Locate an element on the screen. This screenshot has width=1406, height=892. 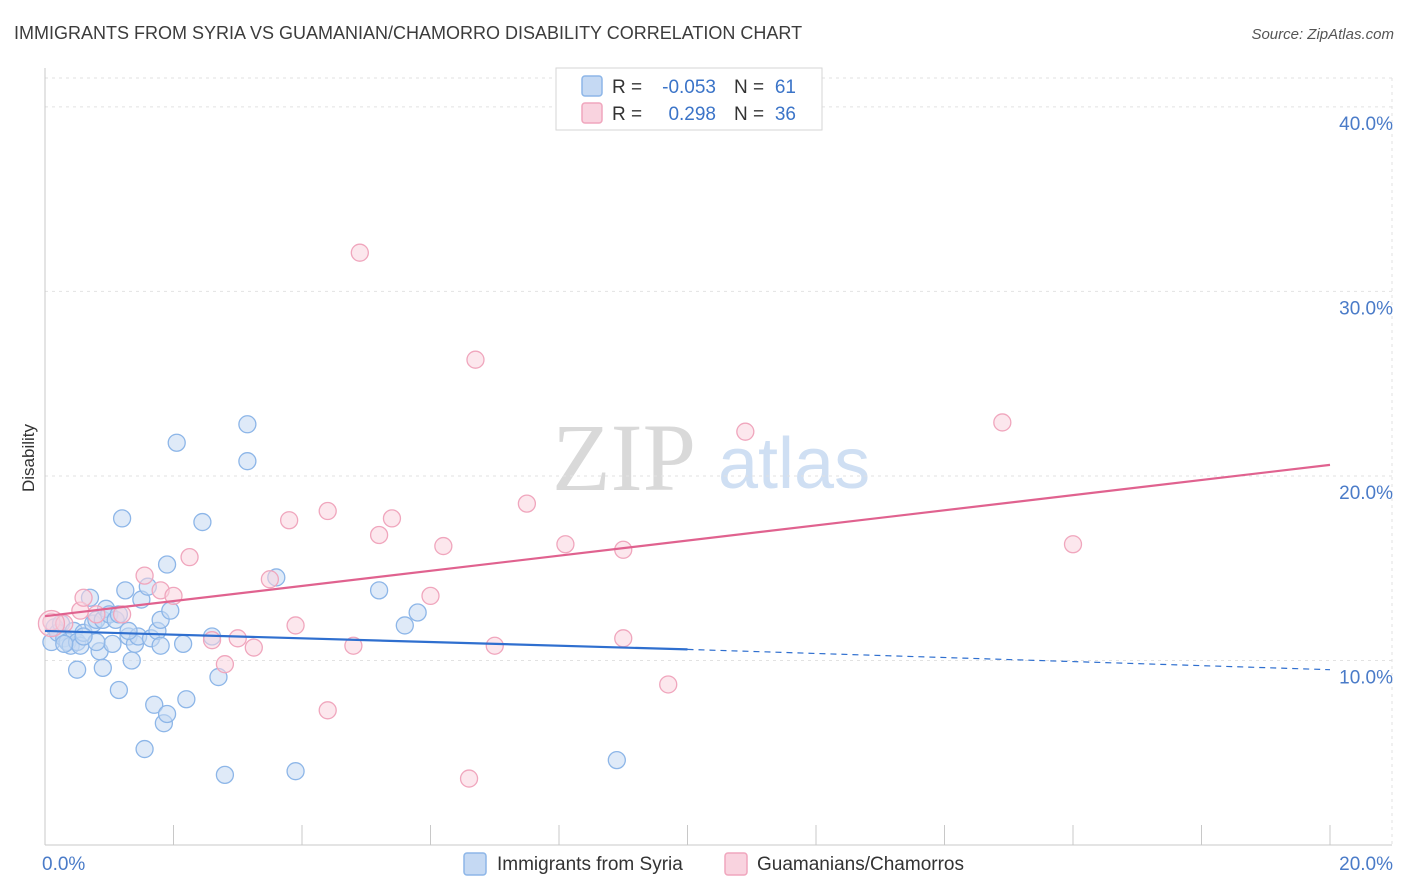
x-tick-label: 0.0% is located at coordinates (63, 864).